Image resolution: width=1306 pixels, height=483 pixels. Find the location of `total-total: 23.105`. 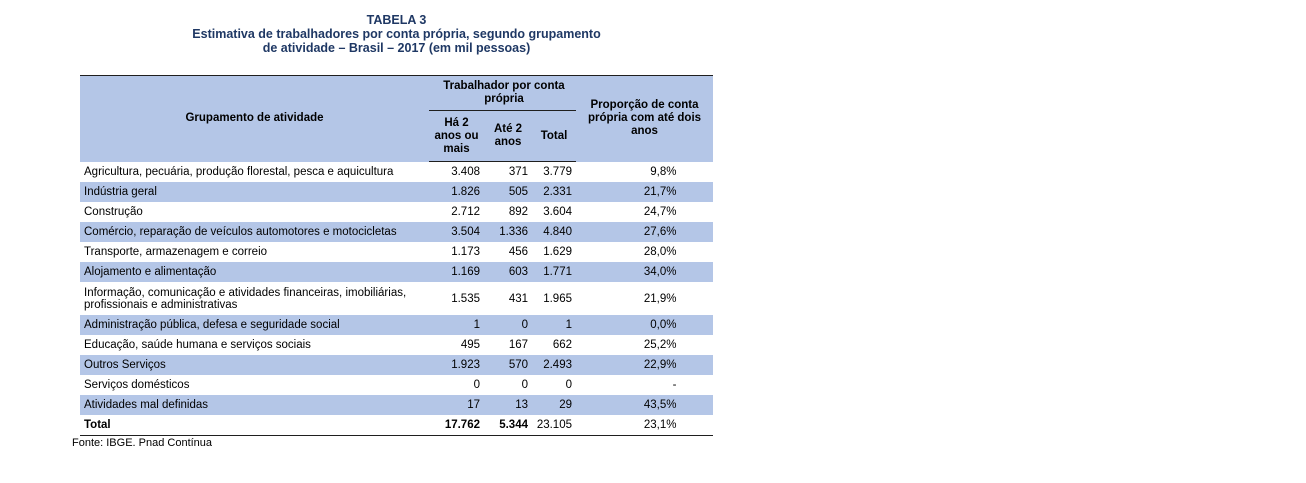

total-total: 23.105 is located at coordinates (554, 425).